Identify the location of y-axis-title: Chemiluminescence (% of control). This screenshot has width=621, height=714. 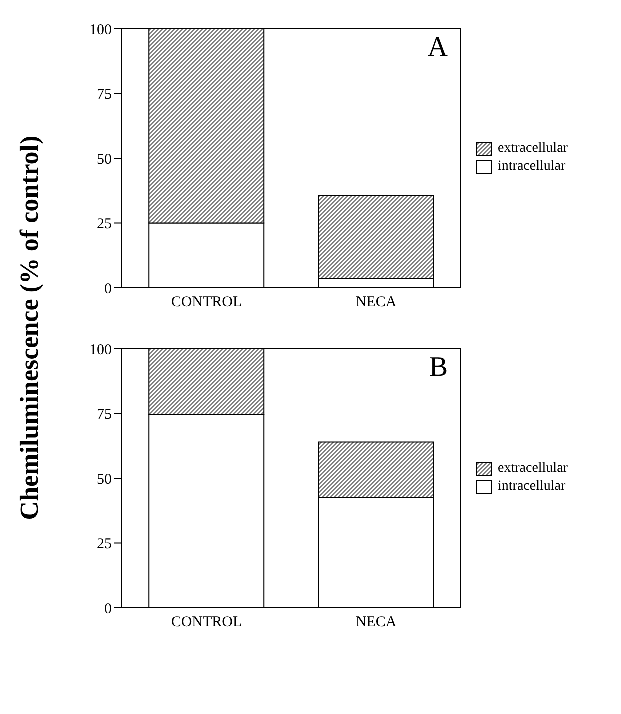
(30, 328).